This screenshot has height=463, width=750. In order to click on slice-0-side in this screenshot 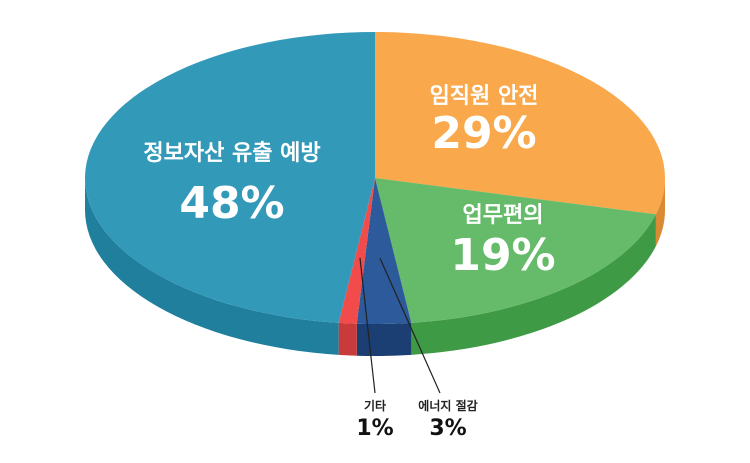, I will do `click(212, 266)`.